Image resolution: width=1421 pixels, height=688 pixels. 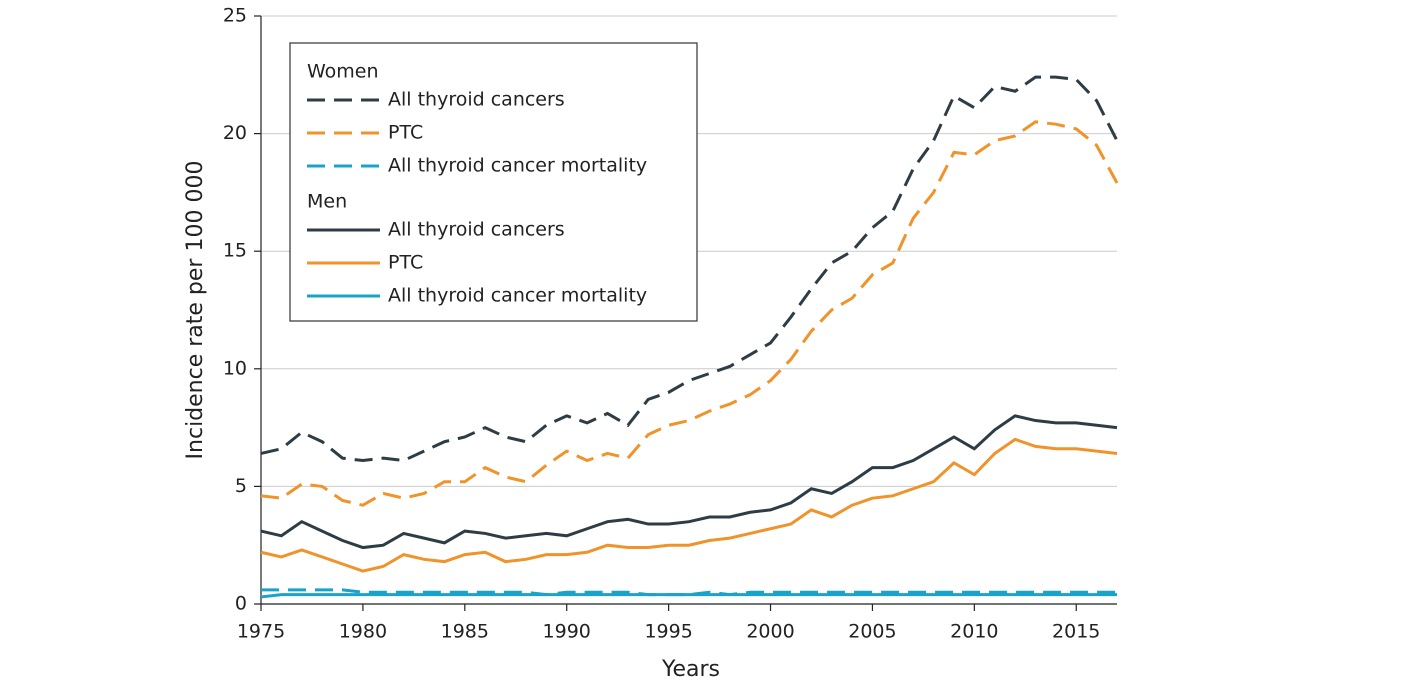 I want to click on x-tick-label: 2015, so click(x=1076, y=632).